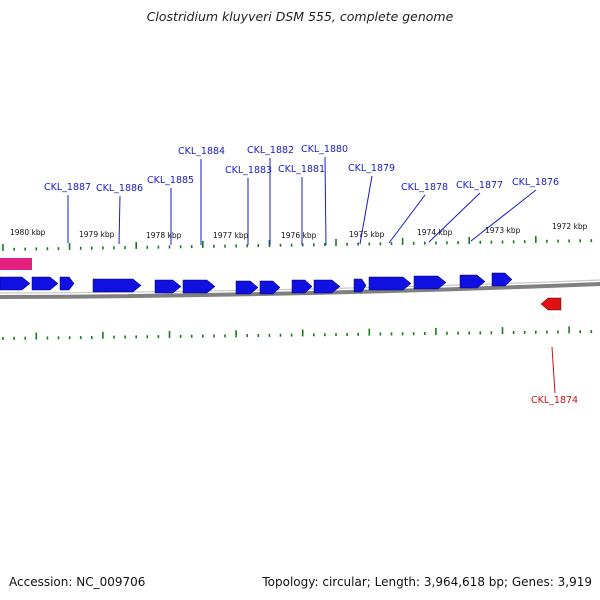 This screenshot has height=600, width=600. I want to click on gene-track, so click(281, 284).